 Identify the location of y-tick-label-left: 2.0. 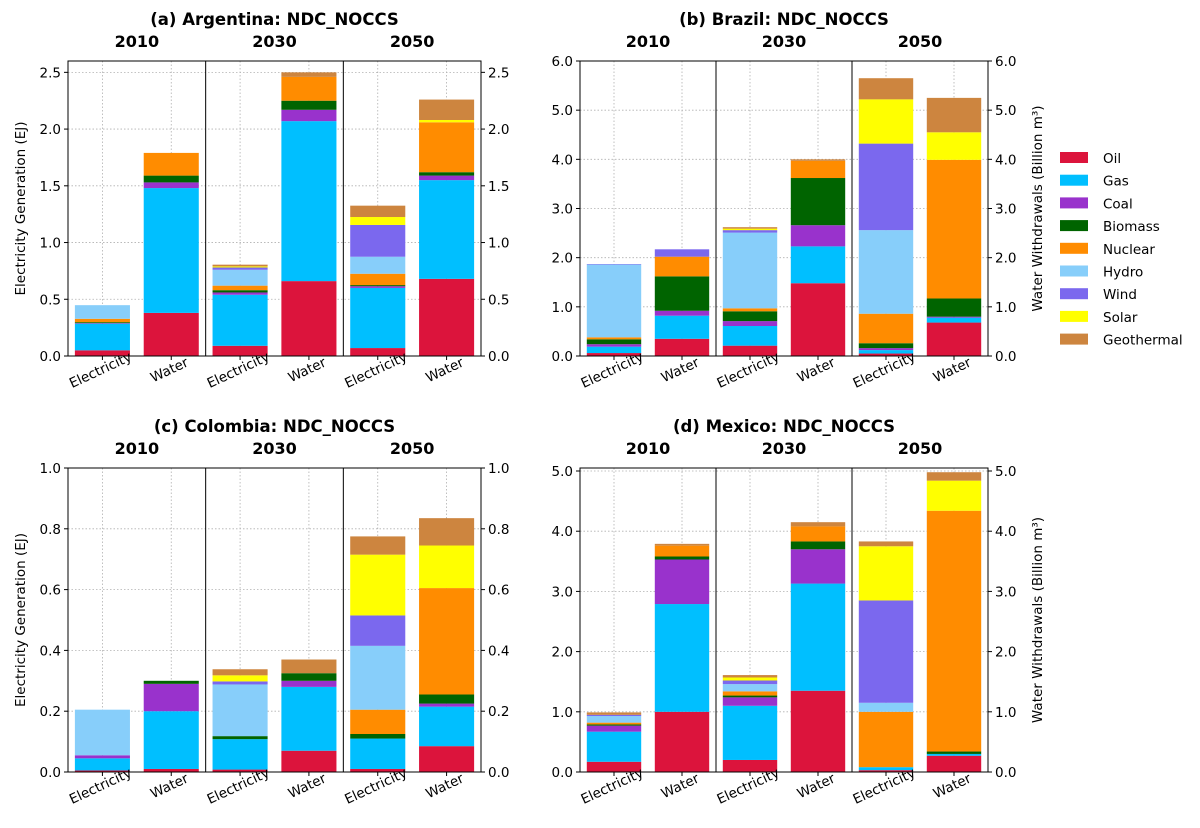
(562, 259).